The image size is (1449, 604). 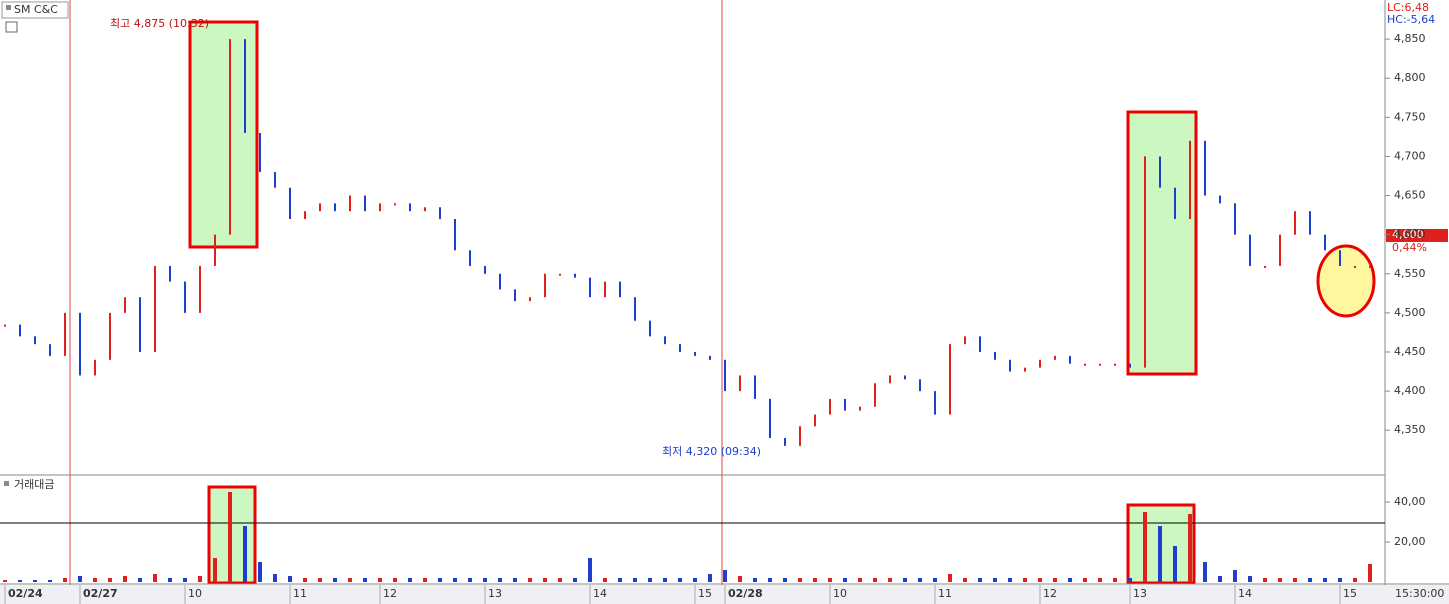 I want to click on title-box, so click(x=35, y=10).